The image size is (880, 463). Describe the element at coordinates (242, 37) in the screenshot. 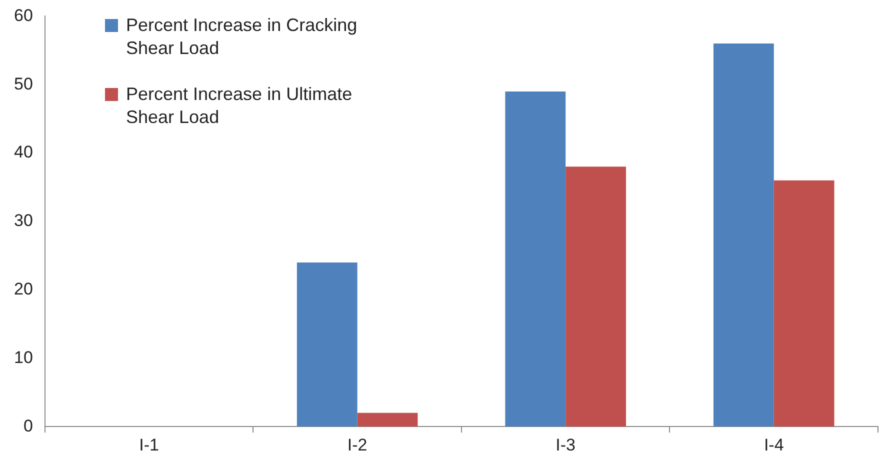

I see `legend-label: Percent Increase in Cracking Shear Load` at that location.